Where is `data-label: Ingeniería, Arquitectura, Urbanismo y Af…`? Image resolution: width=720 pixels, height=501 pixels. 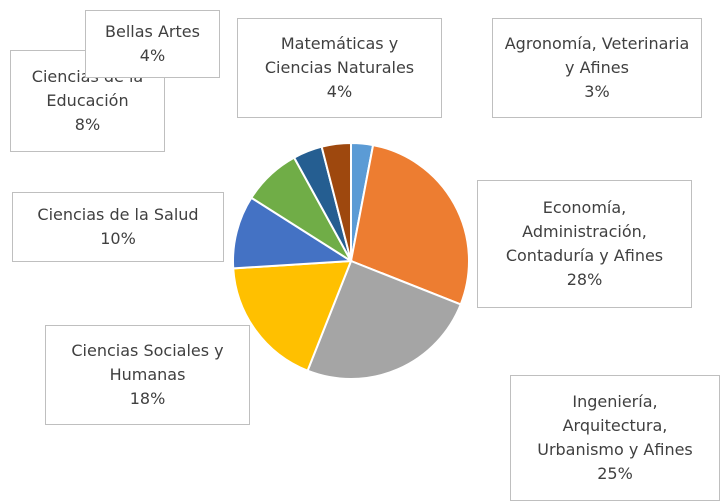
data-label: Ingeniería, Arquitectura, Urbanismo y Af… is located at coordinates (615, 438).